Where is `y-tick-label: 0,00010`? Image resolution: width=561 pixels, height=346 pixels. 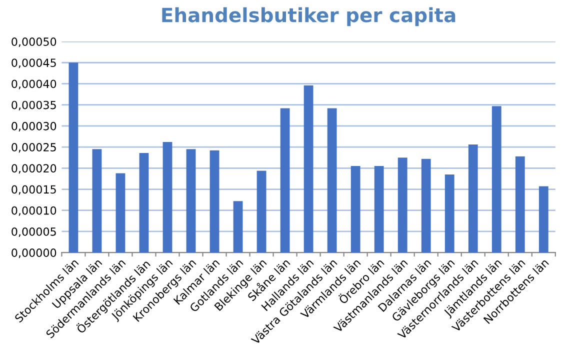
y-tick-label: 0,00010 is located at coordinates (34, 211).